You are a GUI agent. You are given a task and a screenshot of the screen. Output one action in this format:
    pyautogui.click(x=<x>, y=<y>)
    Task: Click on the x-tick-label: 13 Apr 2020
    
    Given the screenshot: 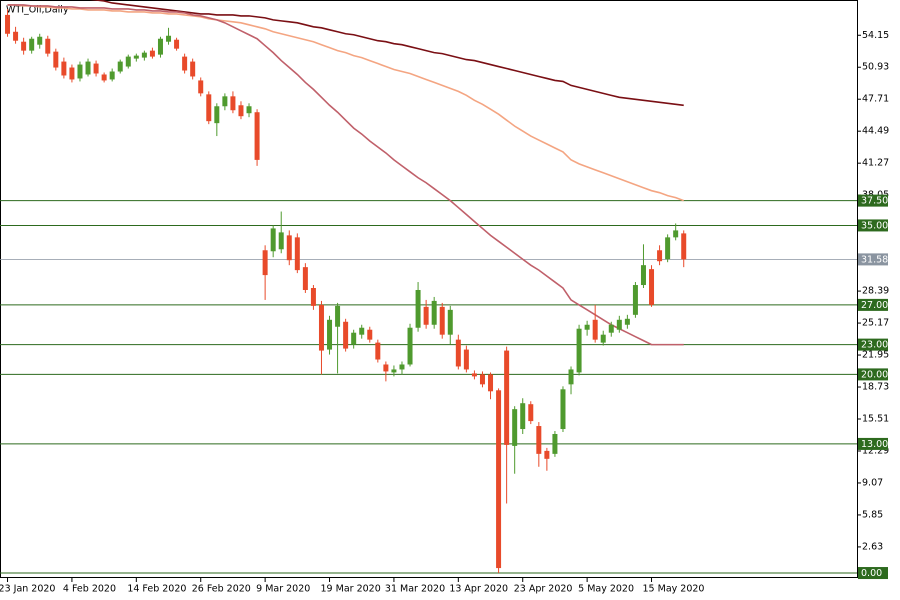 What is the action you would take?
    pyautogui.click(x=478, y=589)
    